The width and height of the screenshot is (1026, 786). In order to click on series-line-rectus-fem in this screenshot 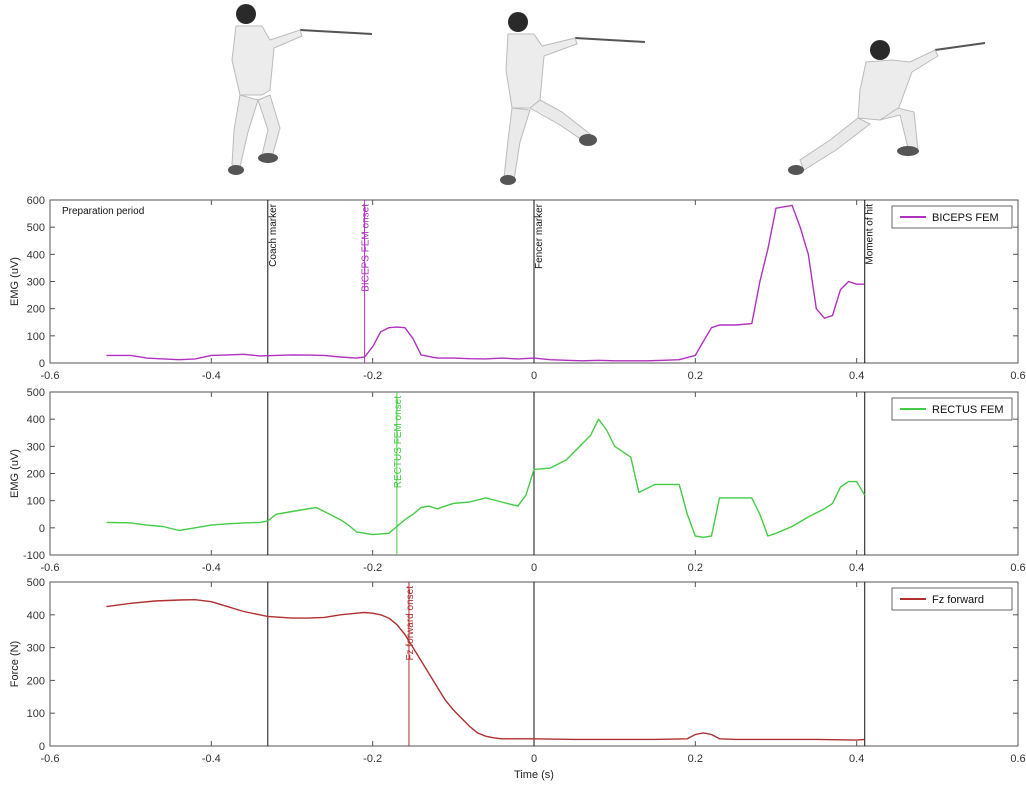, I will do `click(486, 478)`.